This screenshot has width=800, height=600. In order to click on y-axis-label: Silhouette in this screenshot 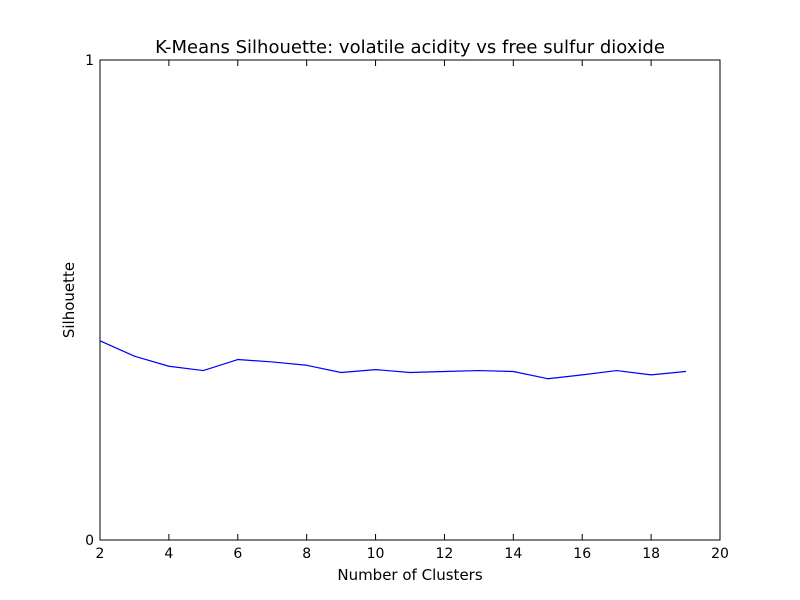, I will do `click(69, 300)`.